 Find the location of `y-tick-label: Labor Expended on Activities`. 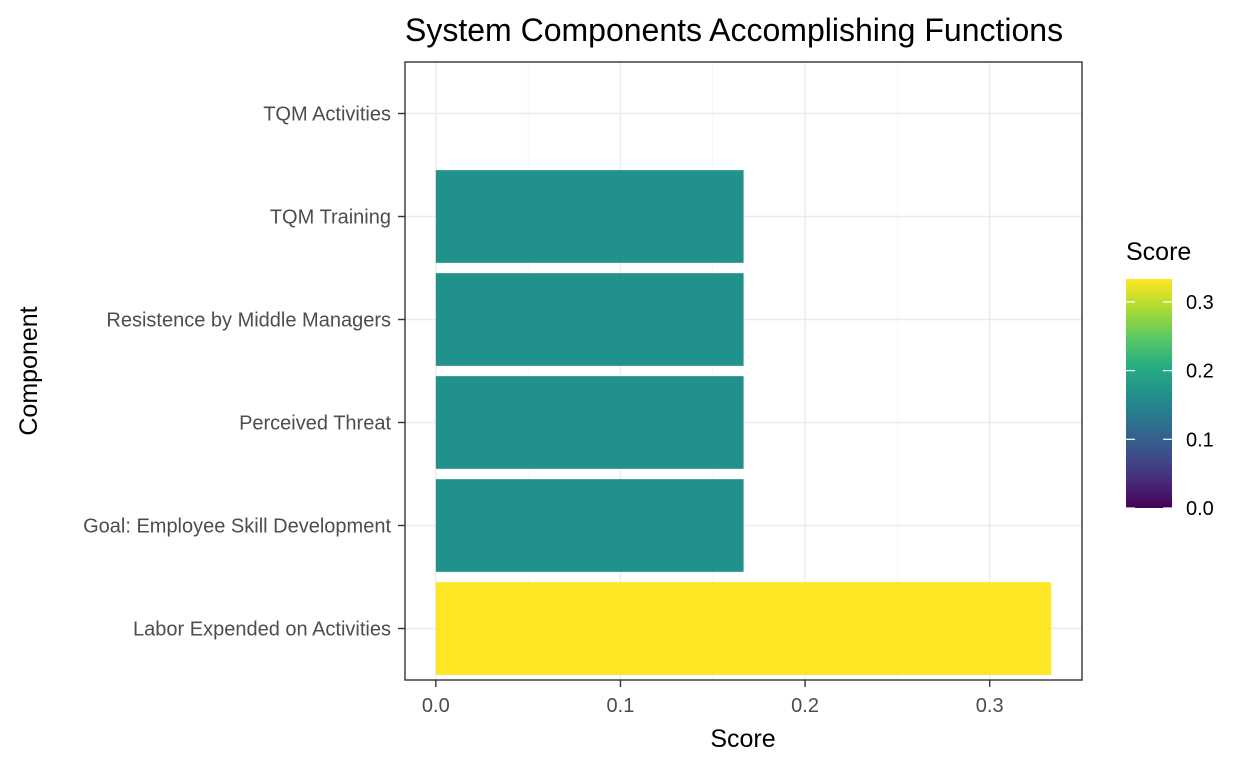

y-tick-label: Labor Expended on Activities is located at coordinates (262, 630).